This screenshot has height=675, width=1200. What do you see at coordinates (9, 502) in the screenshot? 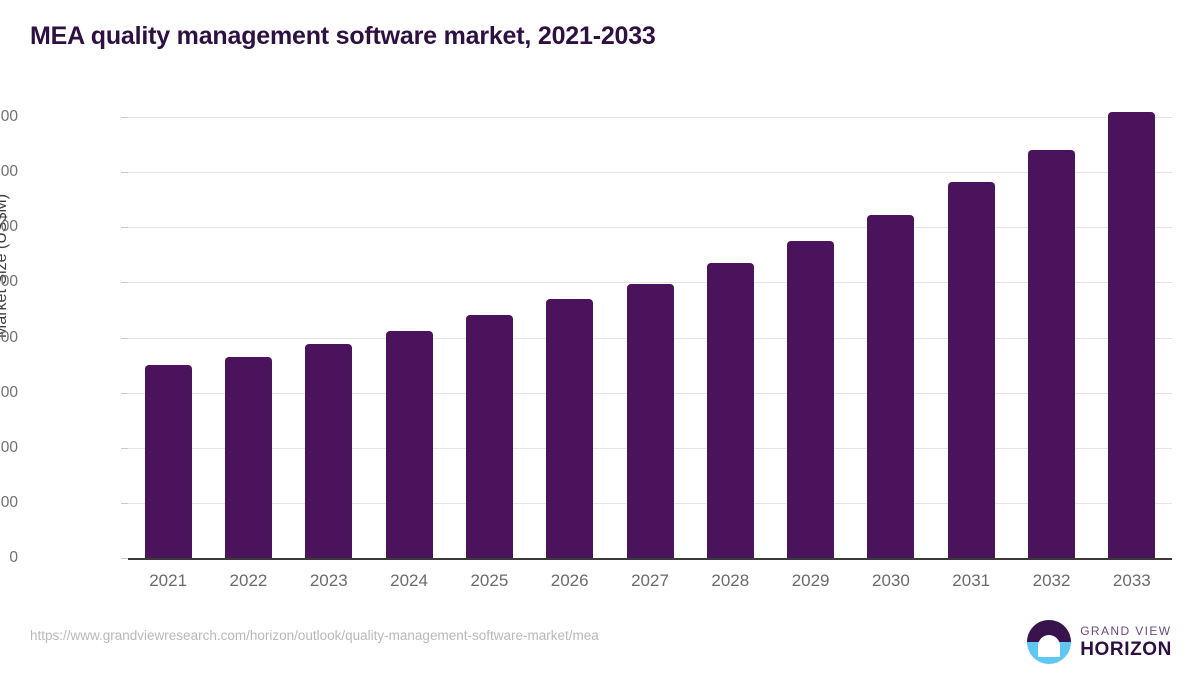
I see `y-axis-tick-label: 100` at bounding box center [9, 502].